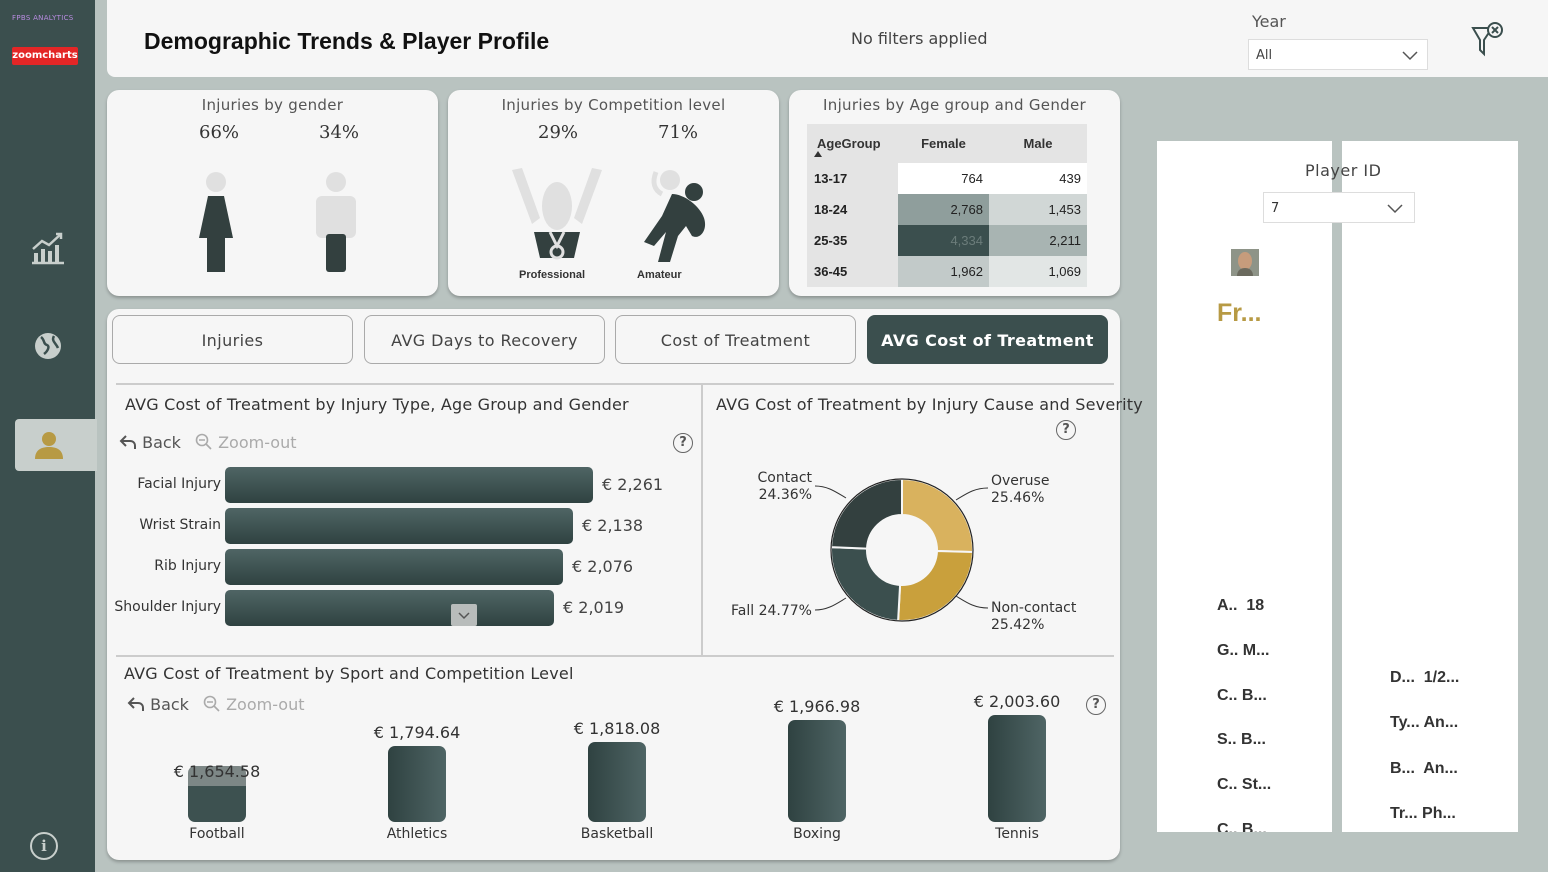  I want to click on gender-card: Injuries by gender 66% 34%, so click(272, 193).